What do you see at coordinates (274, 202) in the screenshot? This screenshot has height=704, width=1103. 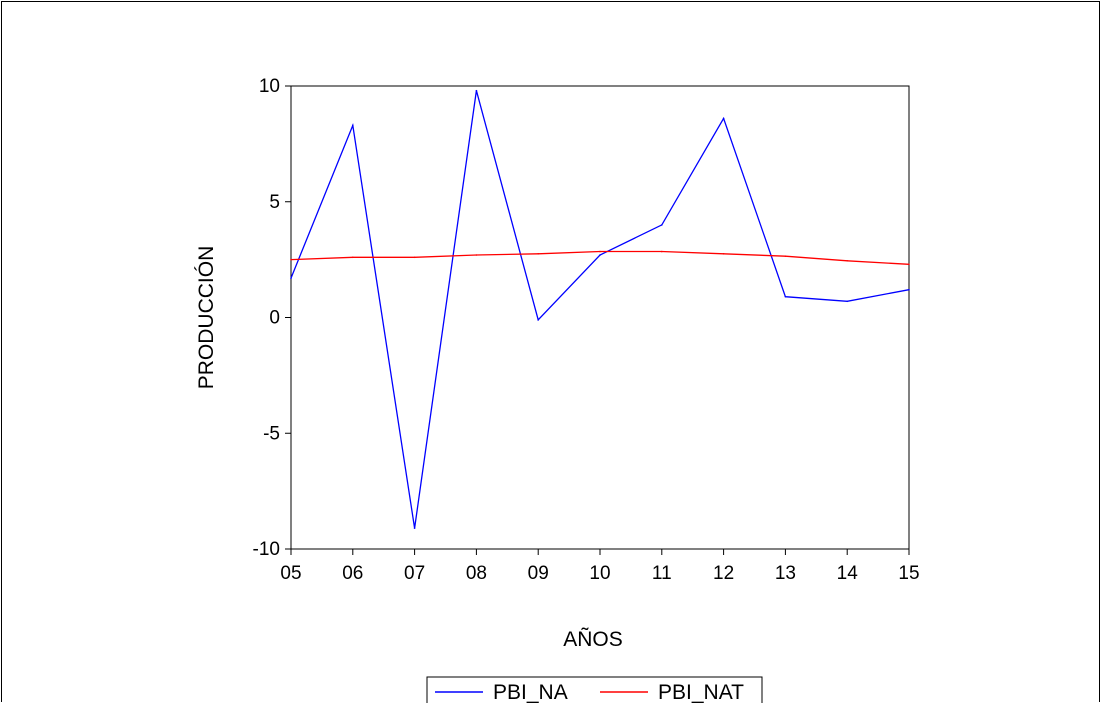 I see `y-tick-label: 5` at bounding box center [274, 202].